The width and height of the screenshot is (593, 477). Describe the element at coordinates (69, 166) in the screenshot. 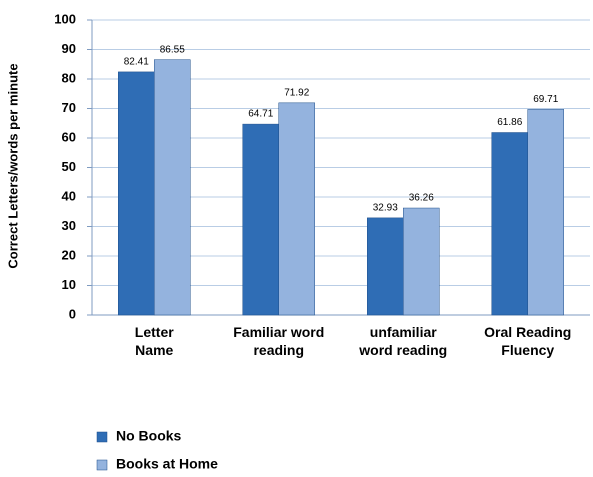

I see `y-tick-label: 50` at that location.